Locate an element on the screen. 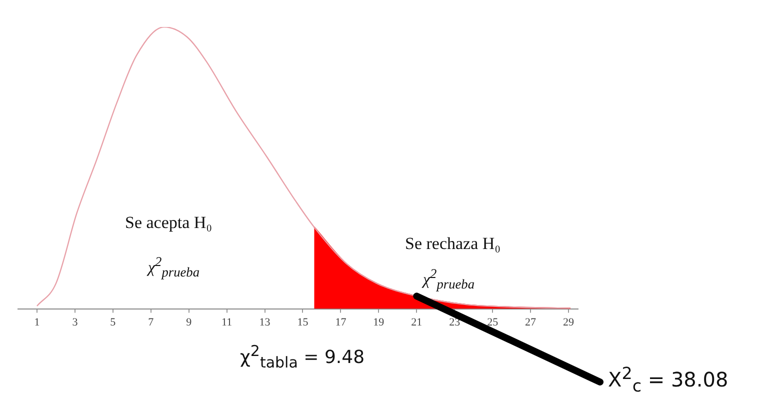 This screenshot has width=767, height=418. x-tick-label: 1 is located at coordinates (37, 322).